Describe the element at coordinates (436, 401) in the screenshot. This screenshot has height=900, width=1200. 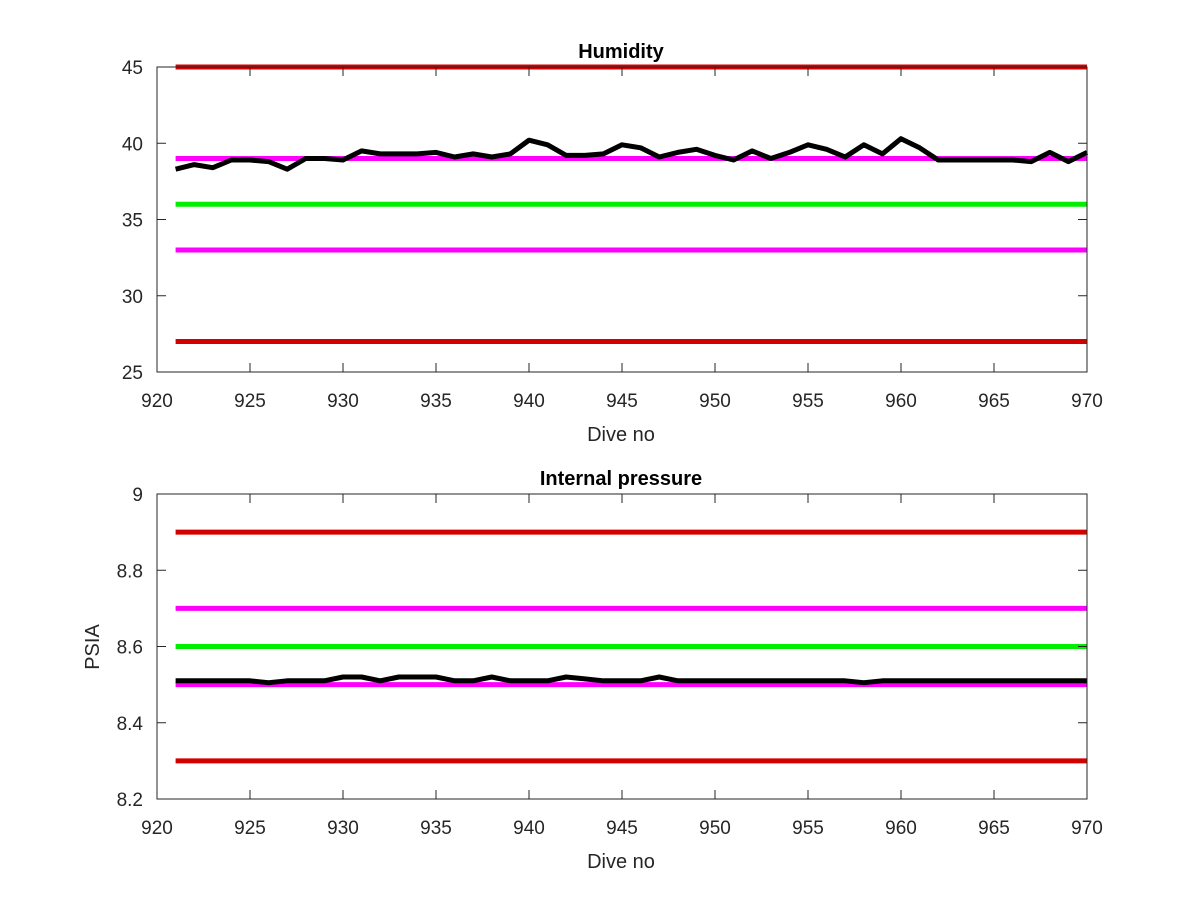
I see `humidity-x-tick-label-3: 935` at that location.